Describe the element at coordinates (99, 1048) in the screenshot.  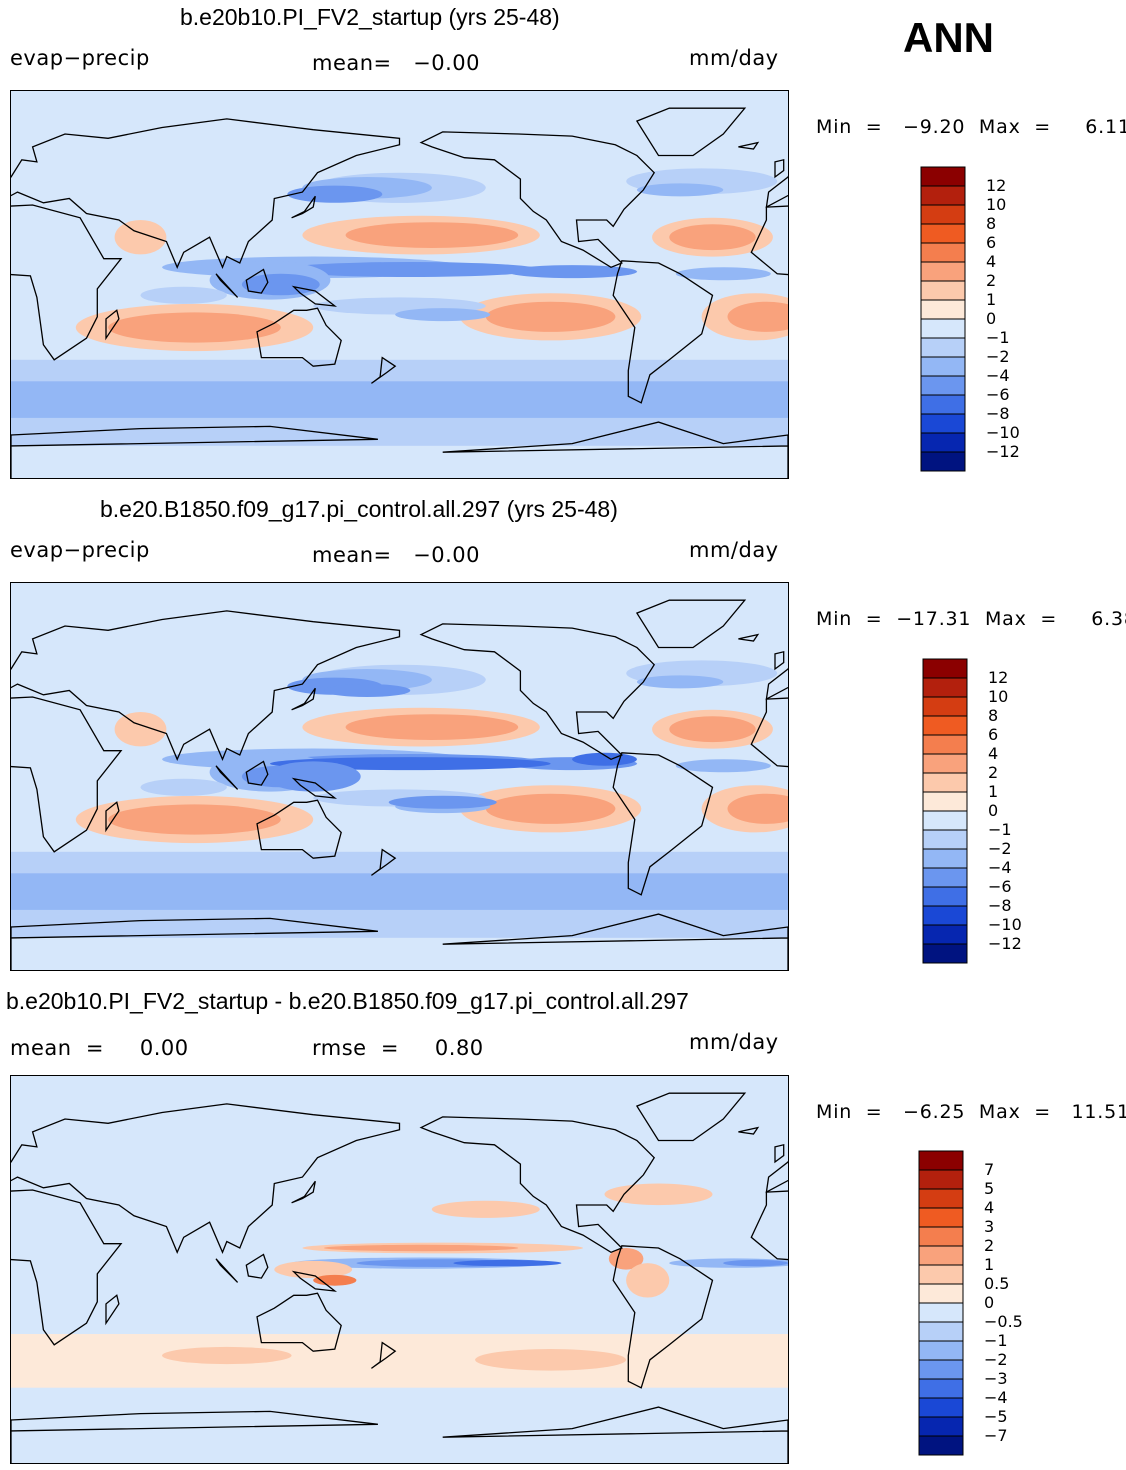
I see `panel-3-mean-label: mean = 0.00` at that location.